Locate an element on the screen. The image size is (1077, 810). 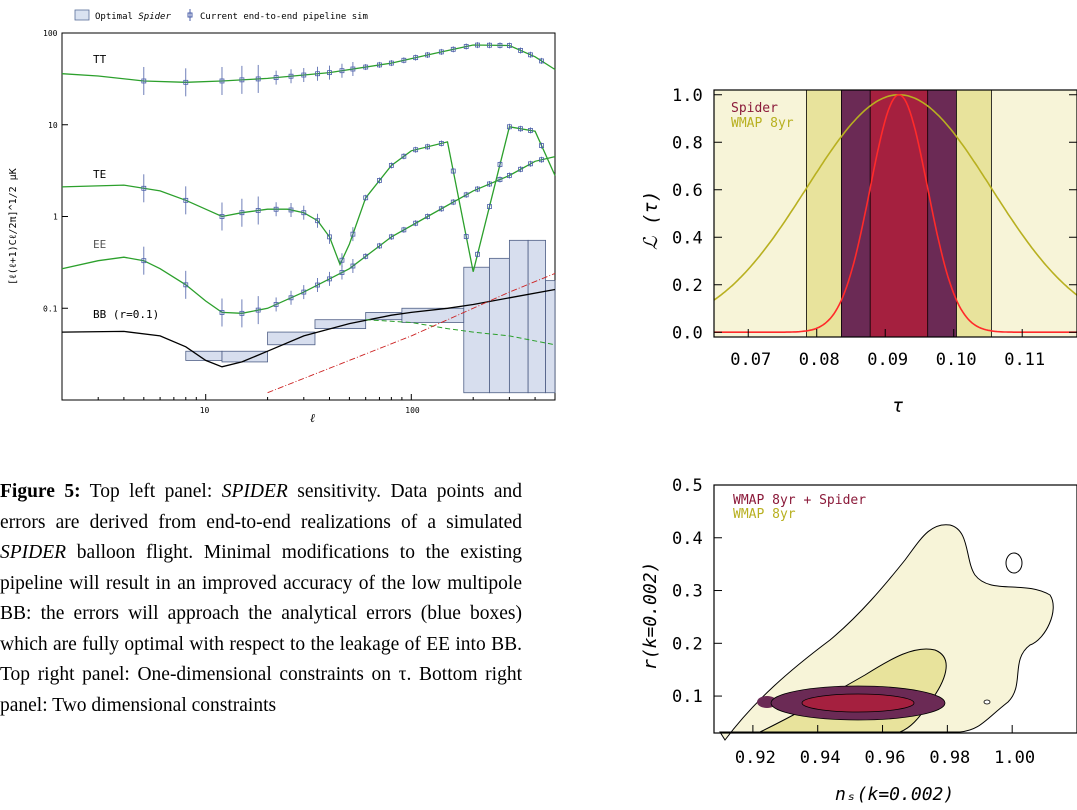
y-tick-label: 1.0 is located at coordinates (687, 96).